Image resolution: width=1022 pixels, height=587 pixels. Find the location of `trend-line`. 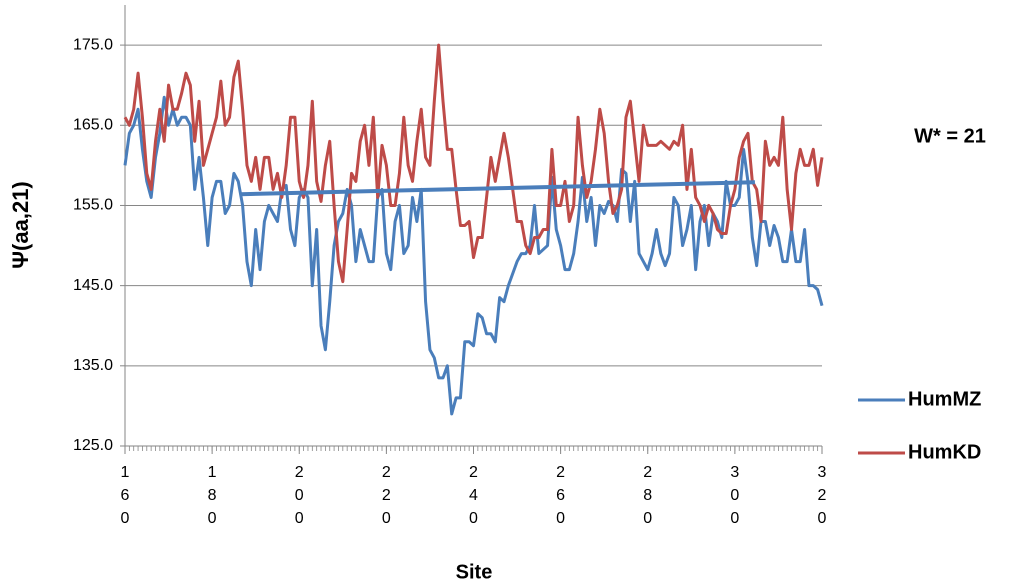

trend-line is located at coordinates (497, 188).